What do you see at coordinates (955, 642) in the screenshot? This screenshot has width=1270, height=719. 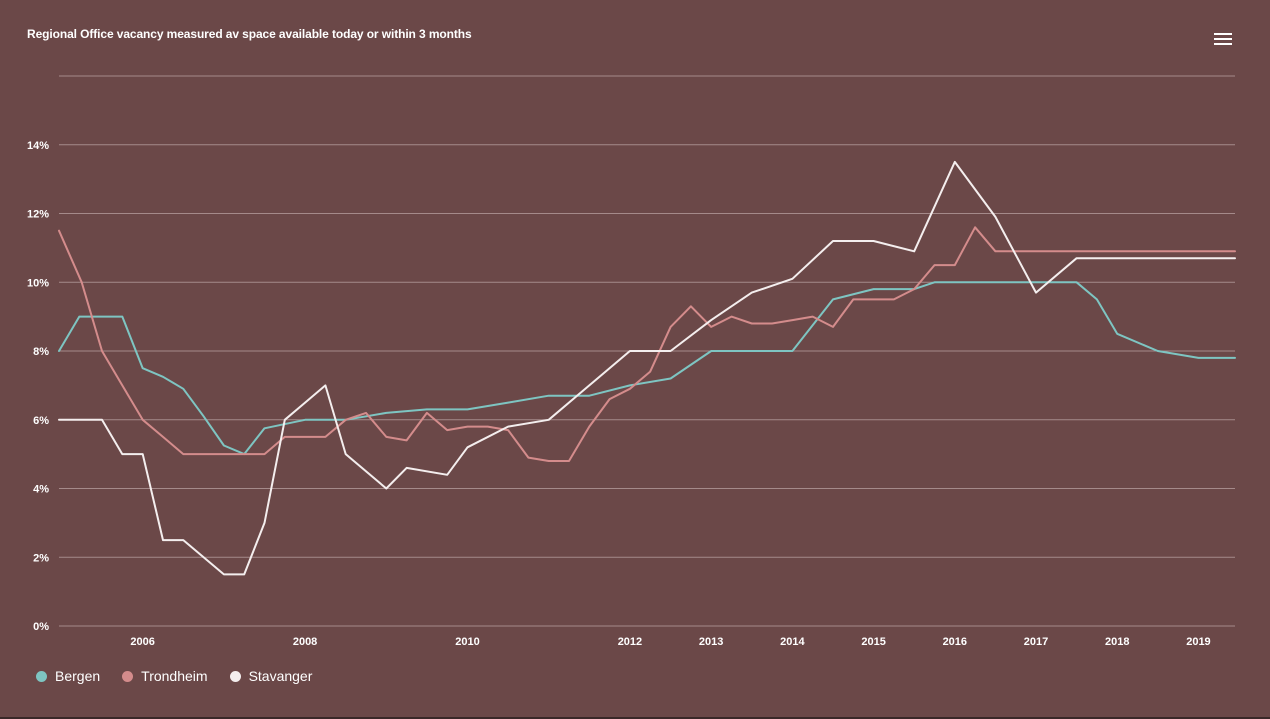 I see `x-tick-label: 2016` at bounding box center [955, 642].